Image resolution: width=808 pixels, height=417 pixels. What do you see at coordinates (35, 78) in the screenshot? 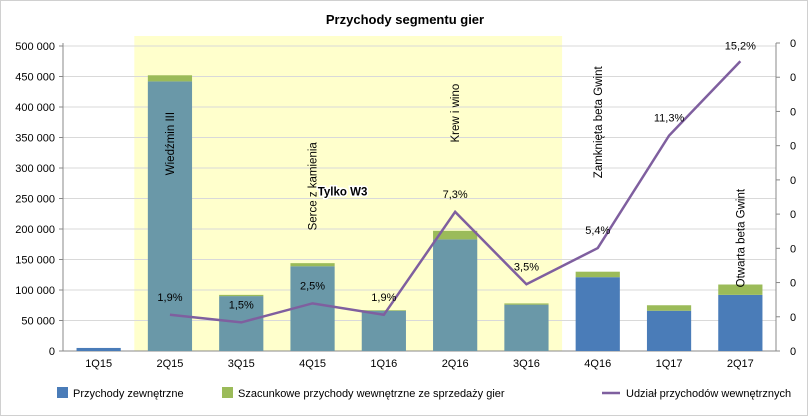
I see `y-left-tick-label: 450 000` at bounding box center [35, 78].